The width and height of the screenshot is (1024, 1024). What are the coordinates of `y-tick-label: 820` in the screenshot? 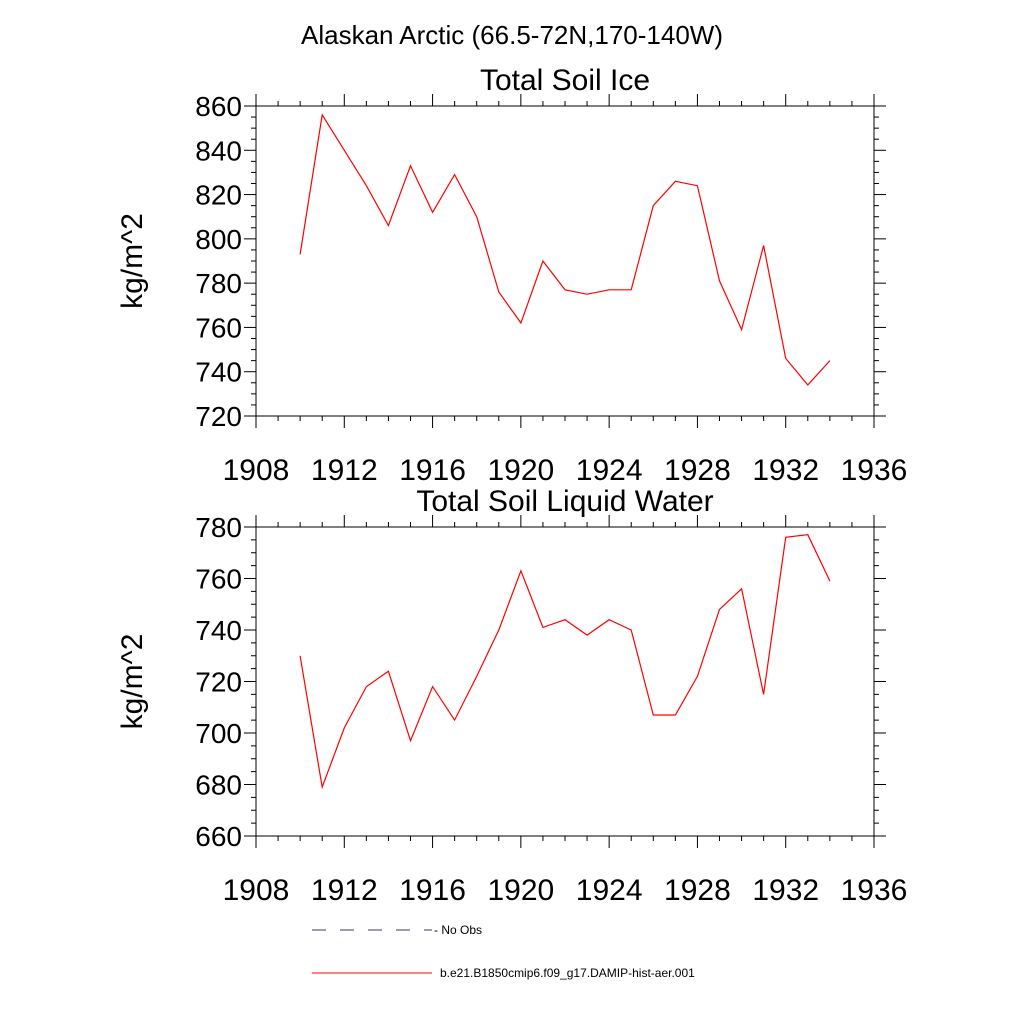 It's located at (218, 195).